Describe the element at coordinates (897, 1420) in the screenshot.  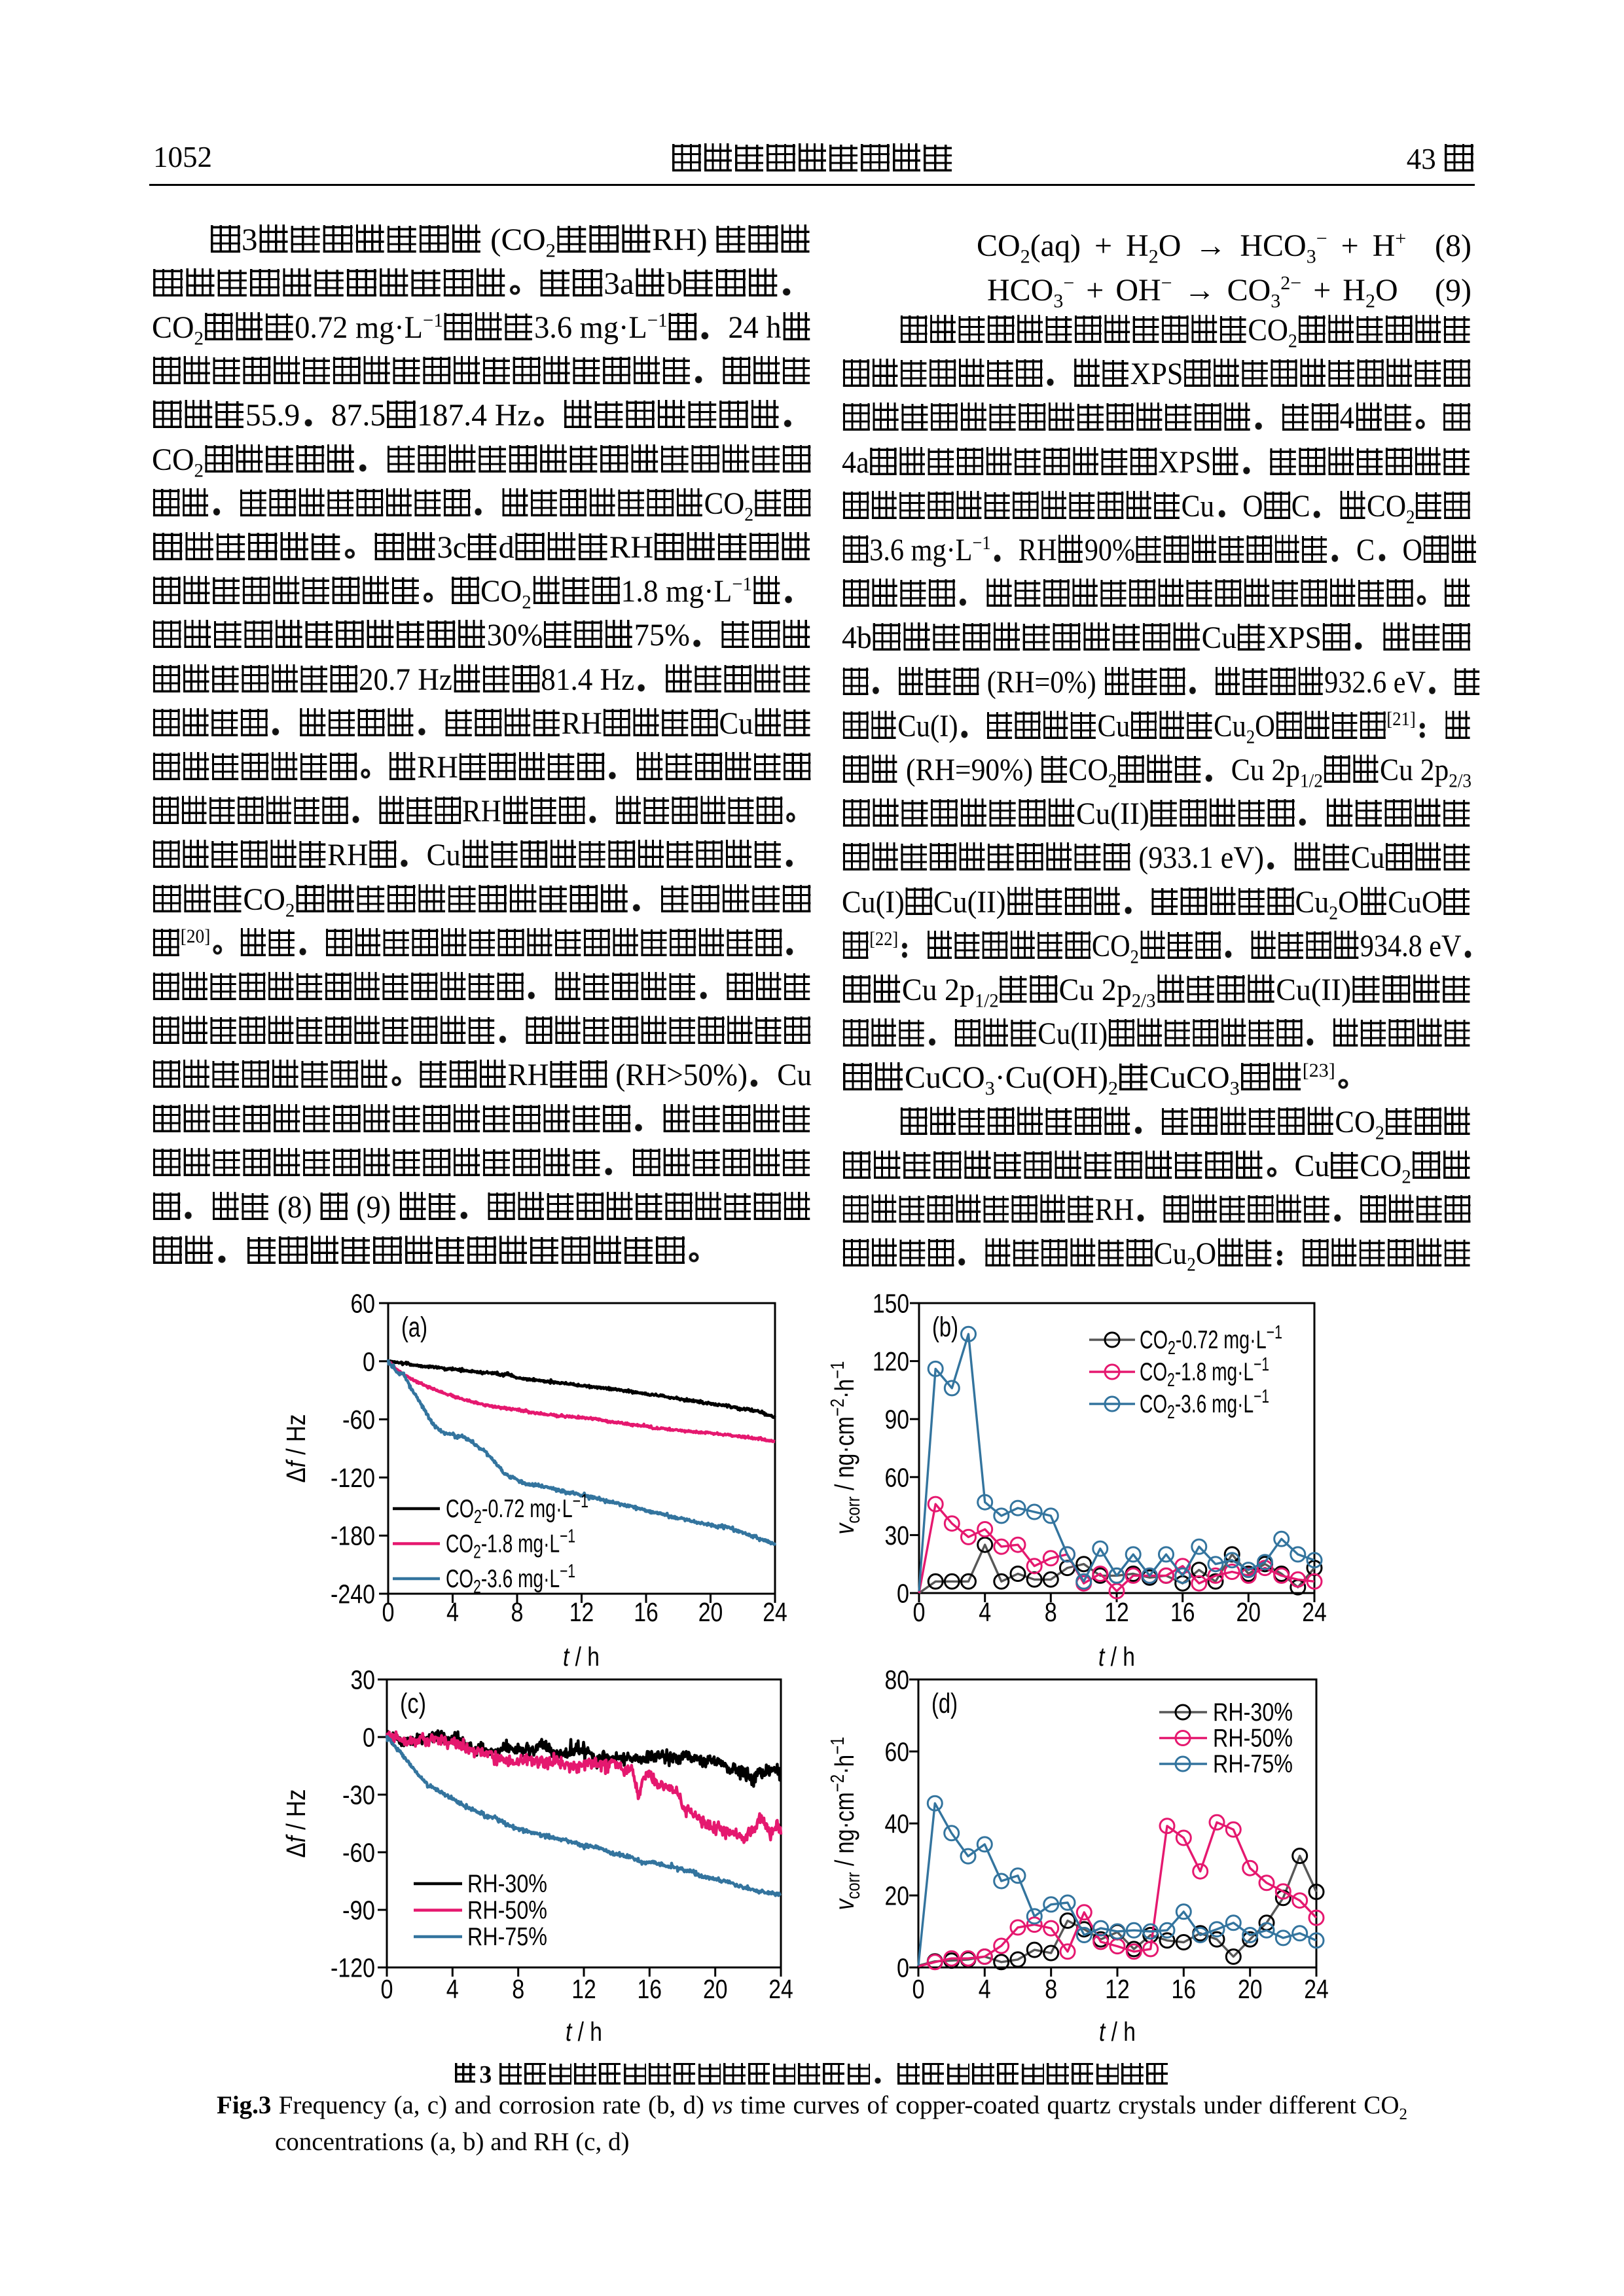
I see `svg-text: 90` at that location.